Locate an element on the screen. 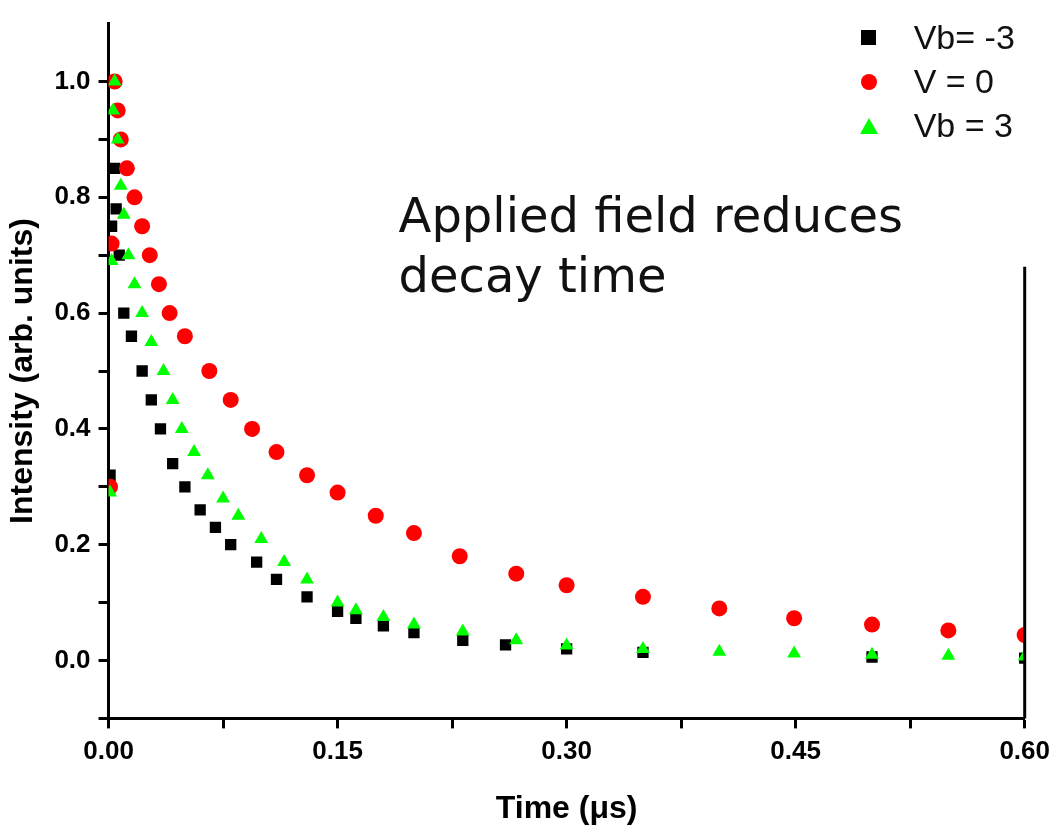 This screenshot has height=832, width=1058. annotation: Applied field reduces decay time is located at coordinates (651, 245).